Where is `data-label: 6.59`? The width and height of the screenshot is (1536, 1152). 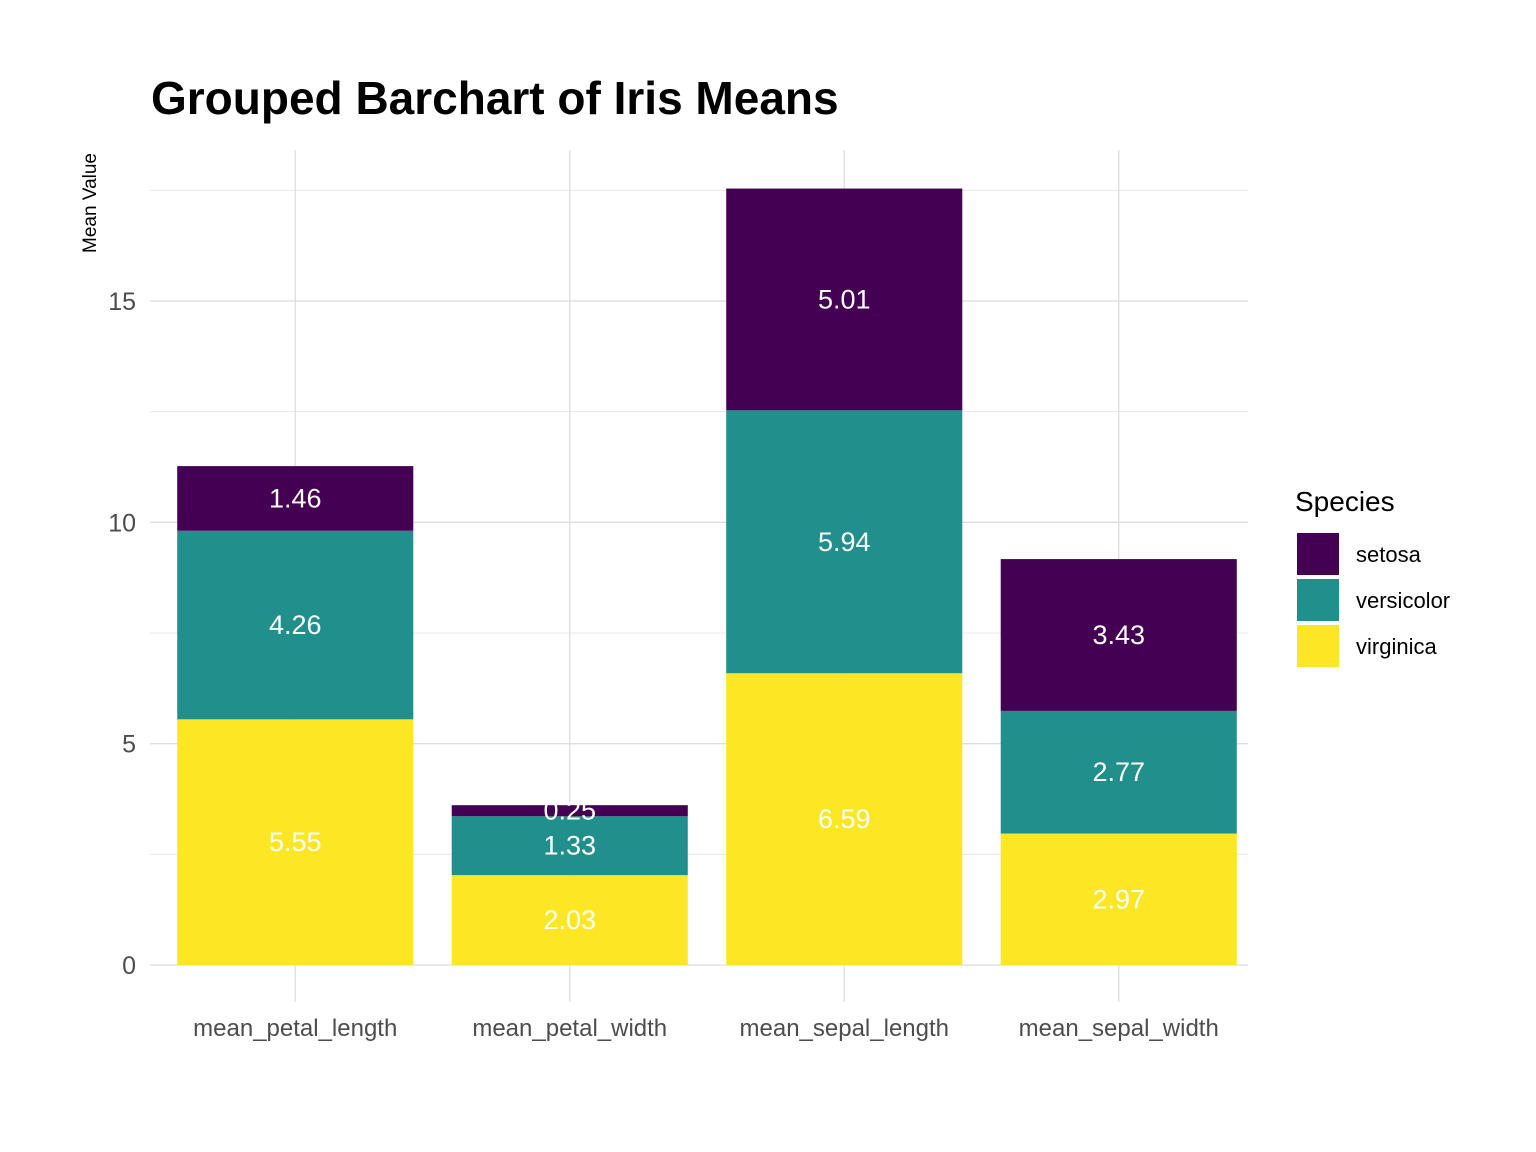 data-label: 6.59 is located at coordinates (844, 819).